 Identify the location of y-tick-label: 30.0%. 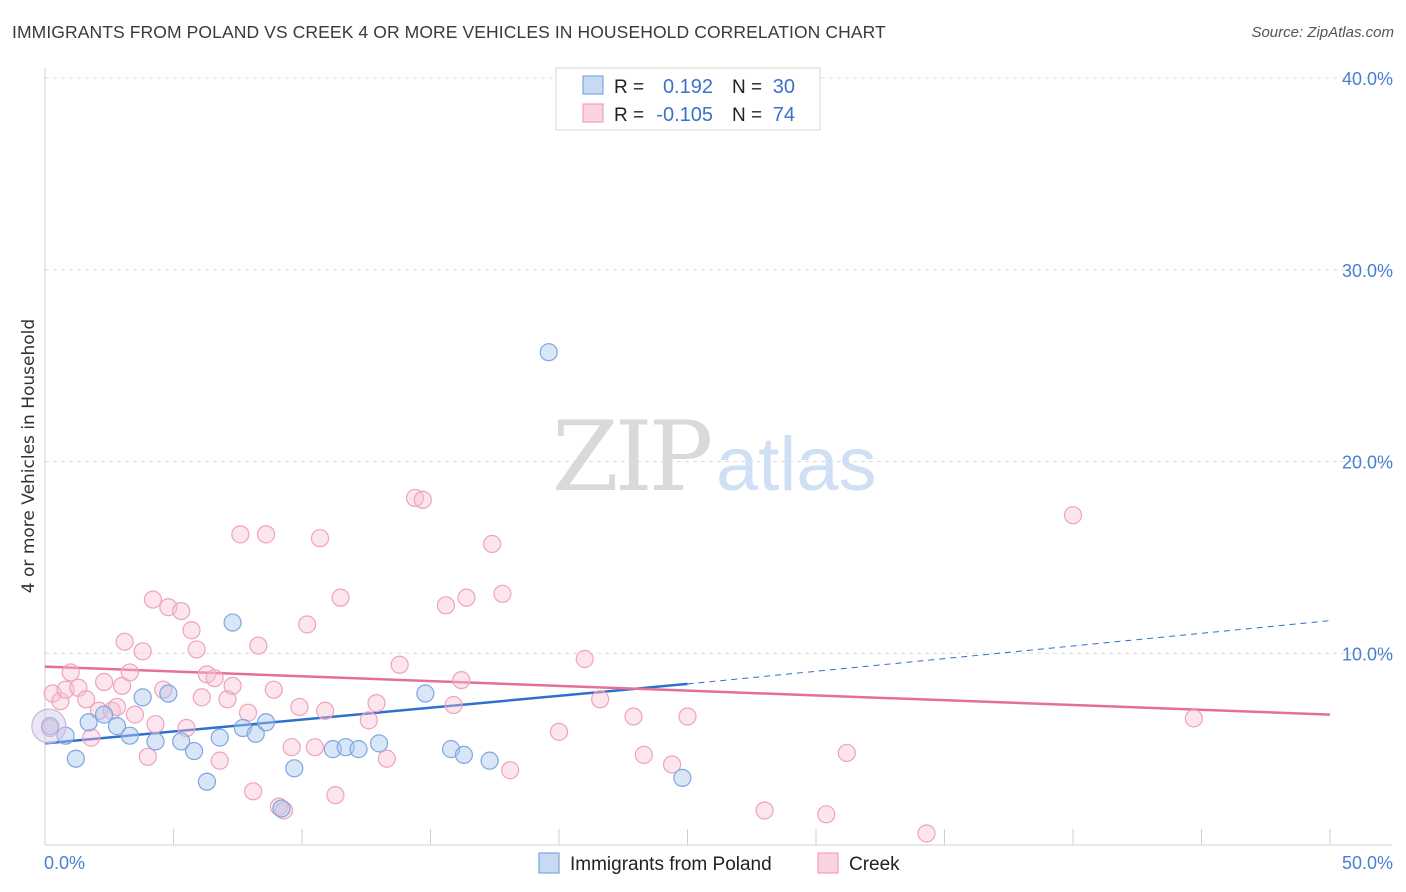
(1367, 271).